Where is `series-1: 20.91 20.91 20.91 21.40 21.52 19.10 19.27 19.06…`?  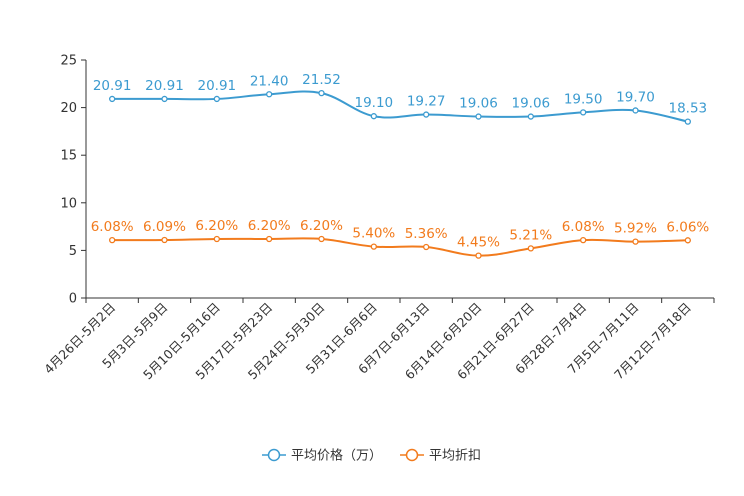 series-1: 20.91 20.91 20.91 21.40 21.52 19.10 19.27 19.06… is located at coordinates (400, 98).